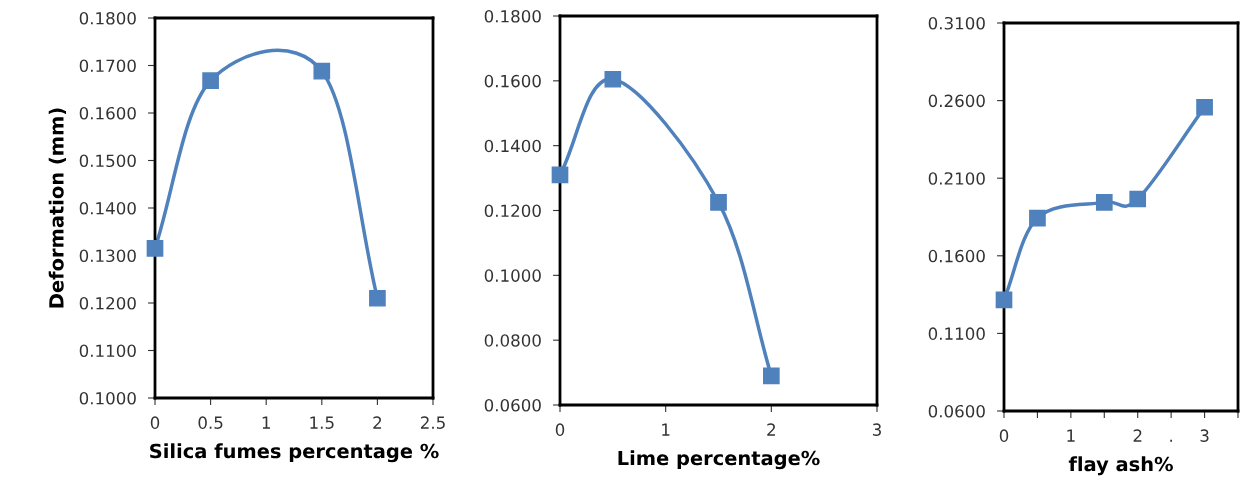 This screenshot has width=1246, height=495. Describe the element at coordinates (1120, 466) in the screenshot. I see `x-axis-title: flay ash%` at that location.